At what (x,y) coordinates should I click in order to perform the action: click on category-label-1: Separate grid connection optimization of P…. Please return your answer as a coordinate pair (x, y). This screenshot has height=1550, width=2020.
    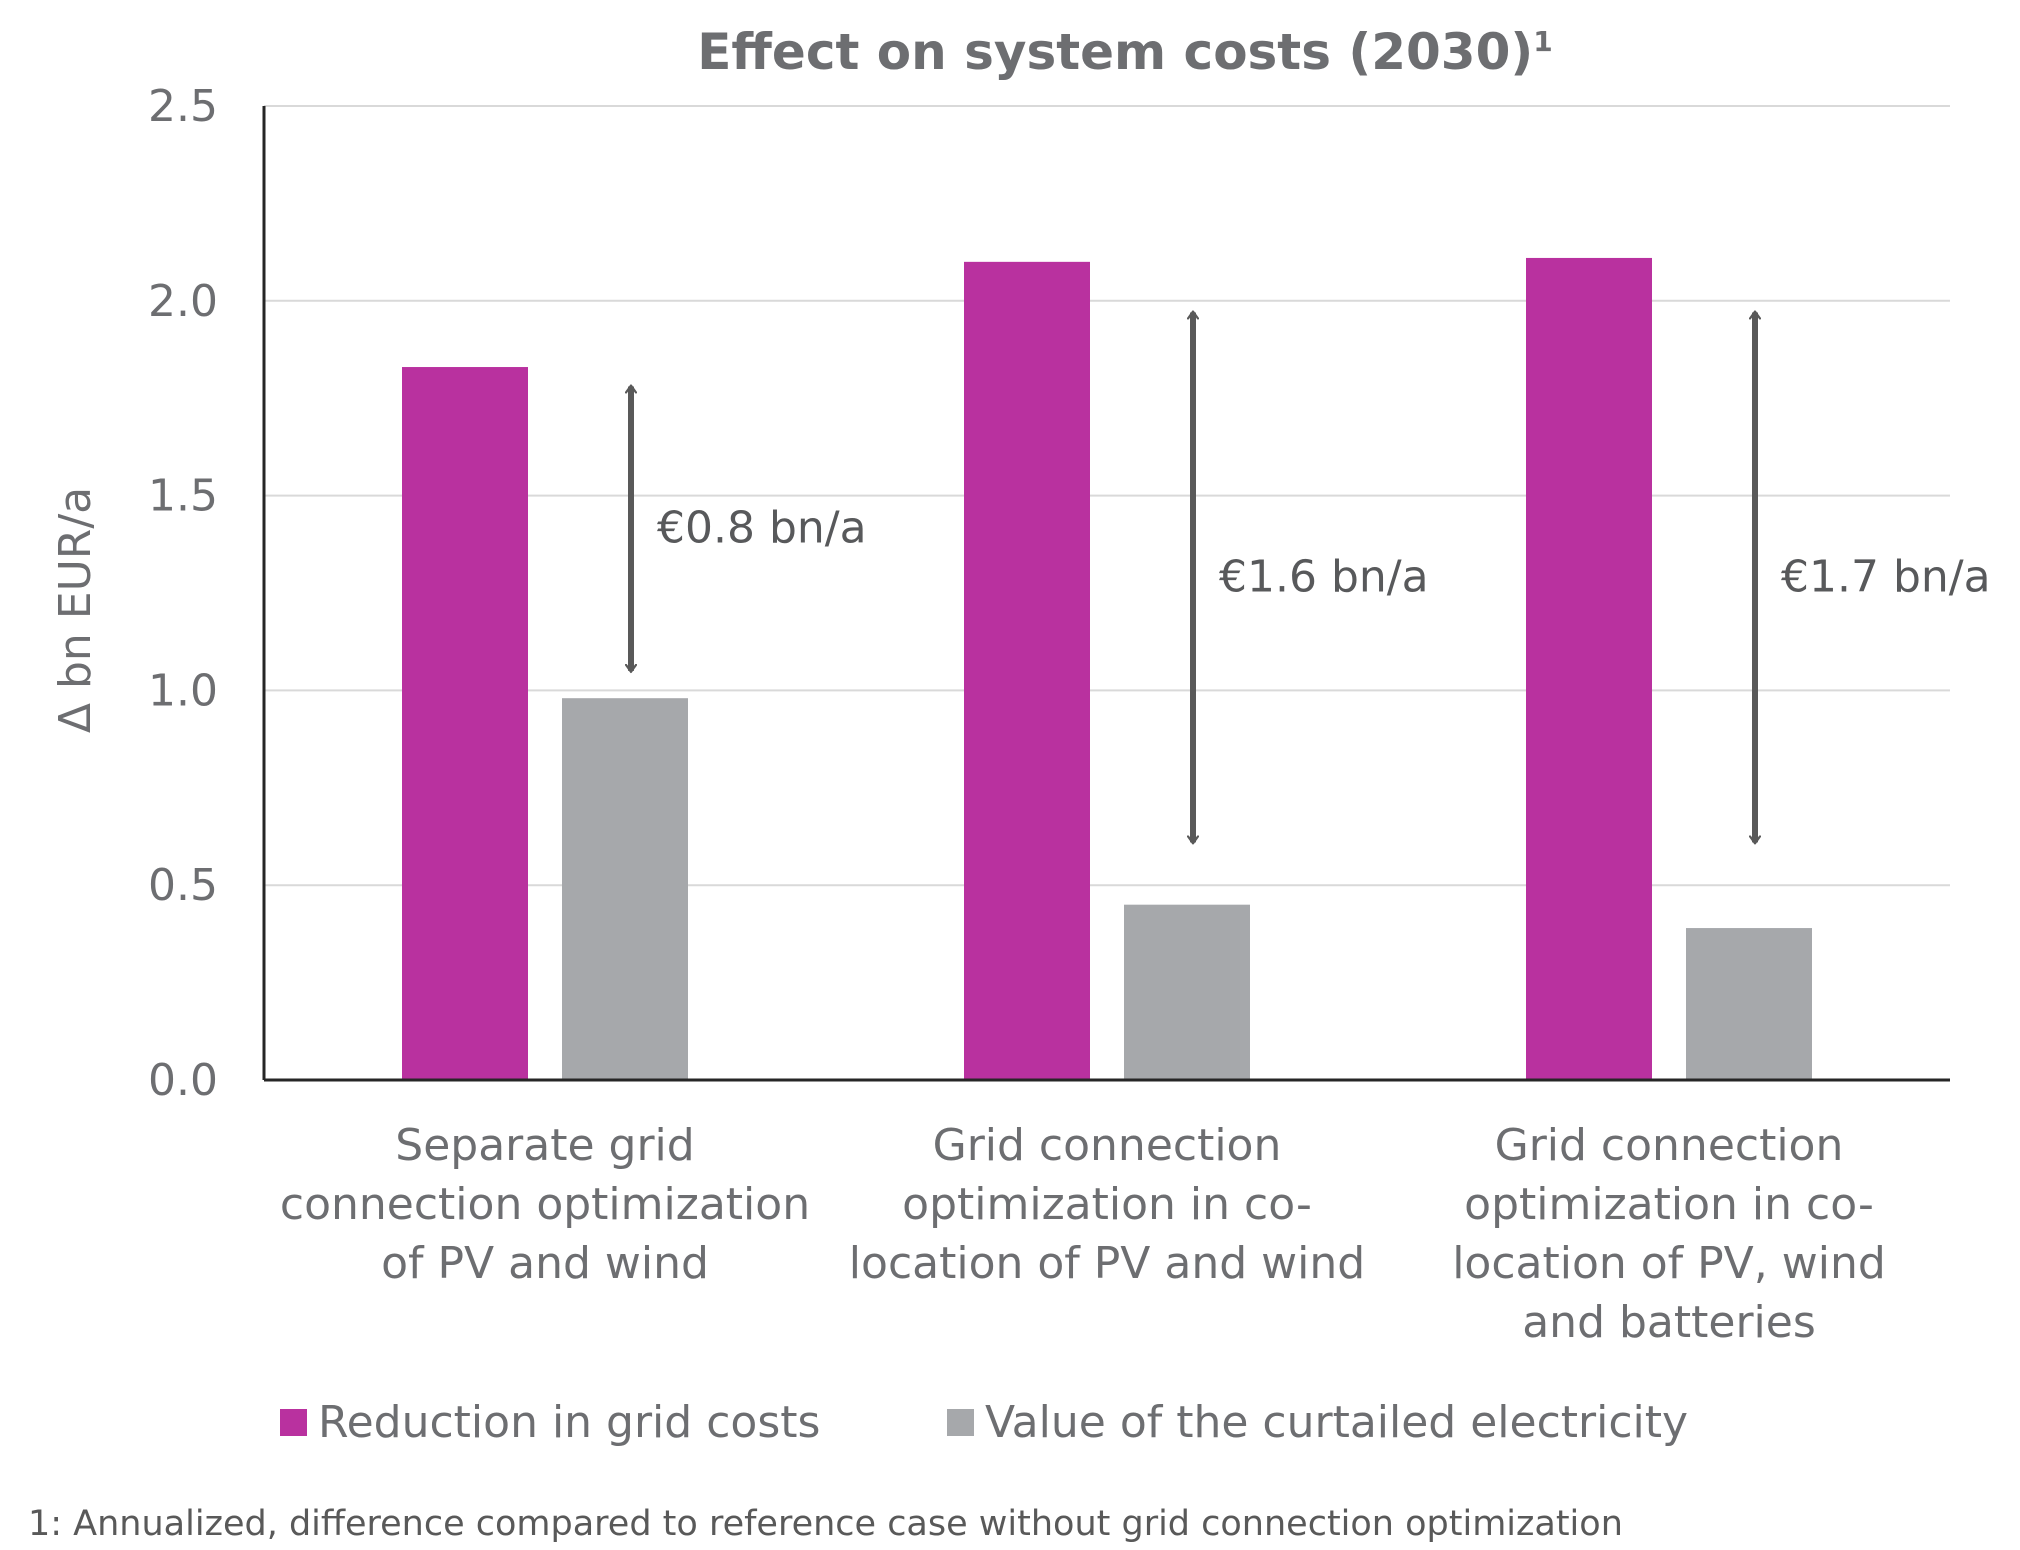
    Looking at the image, I should click on (545, 1204).